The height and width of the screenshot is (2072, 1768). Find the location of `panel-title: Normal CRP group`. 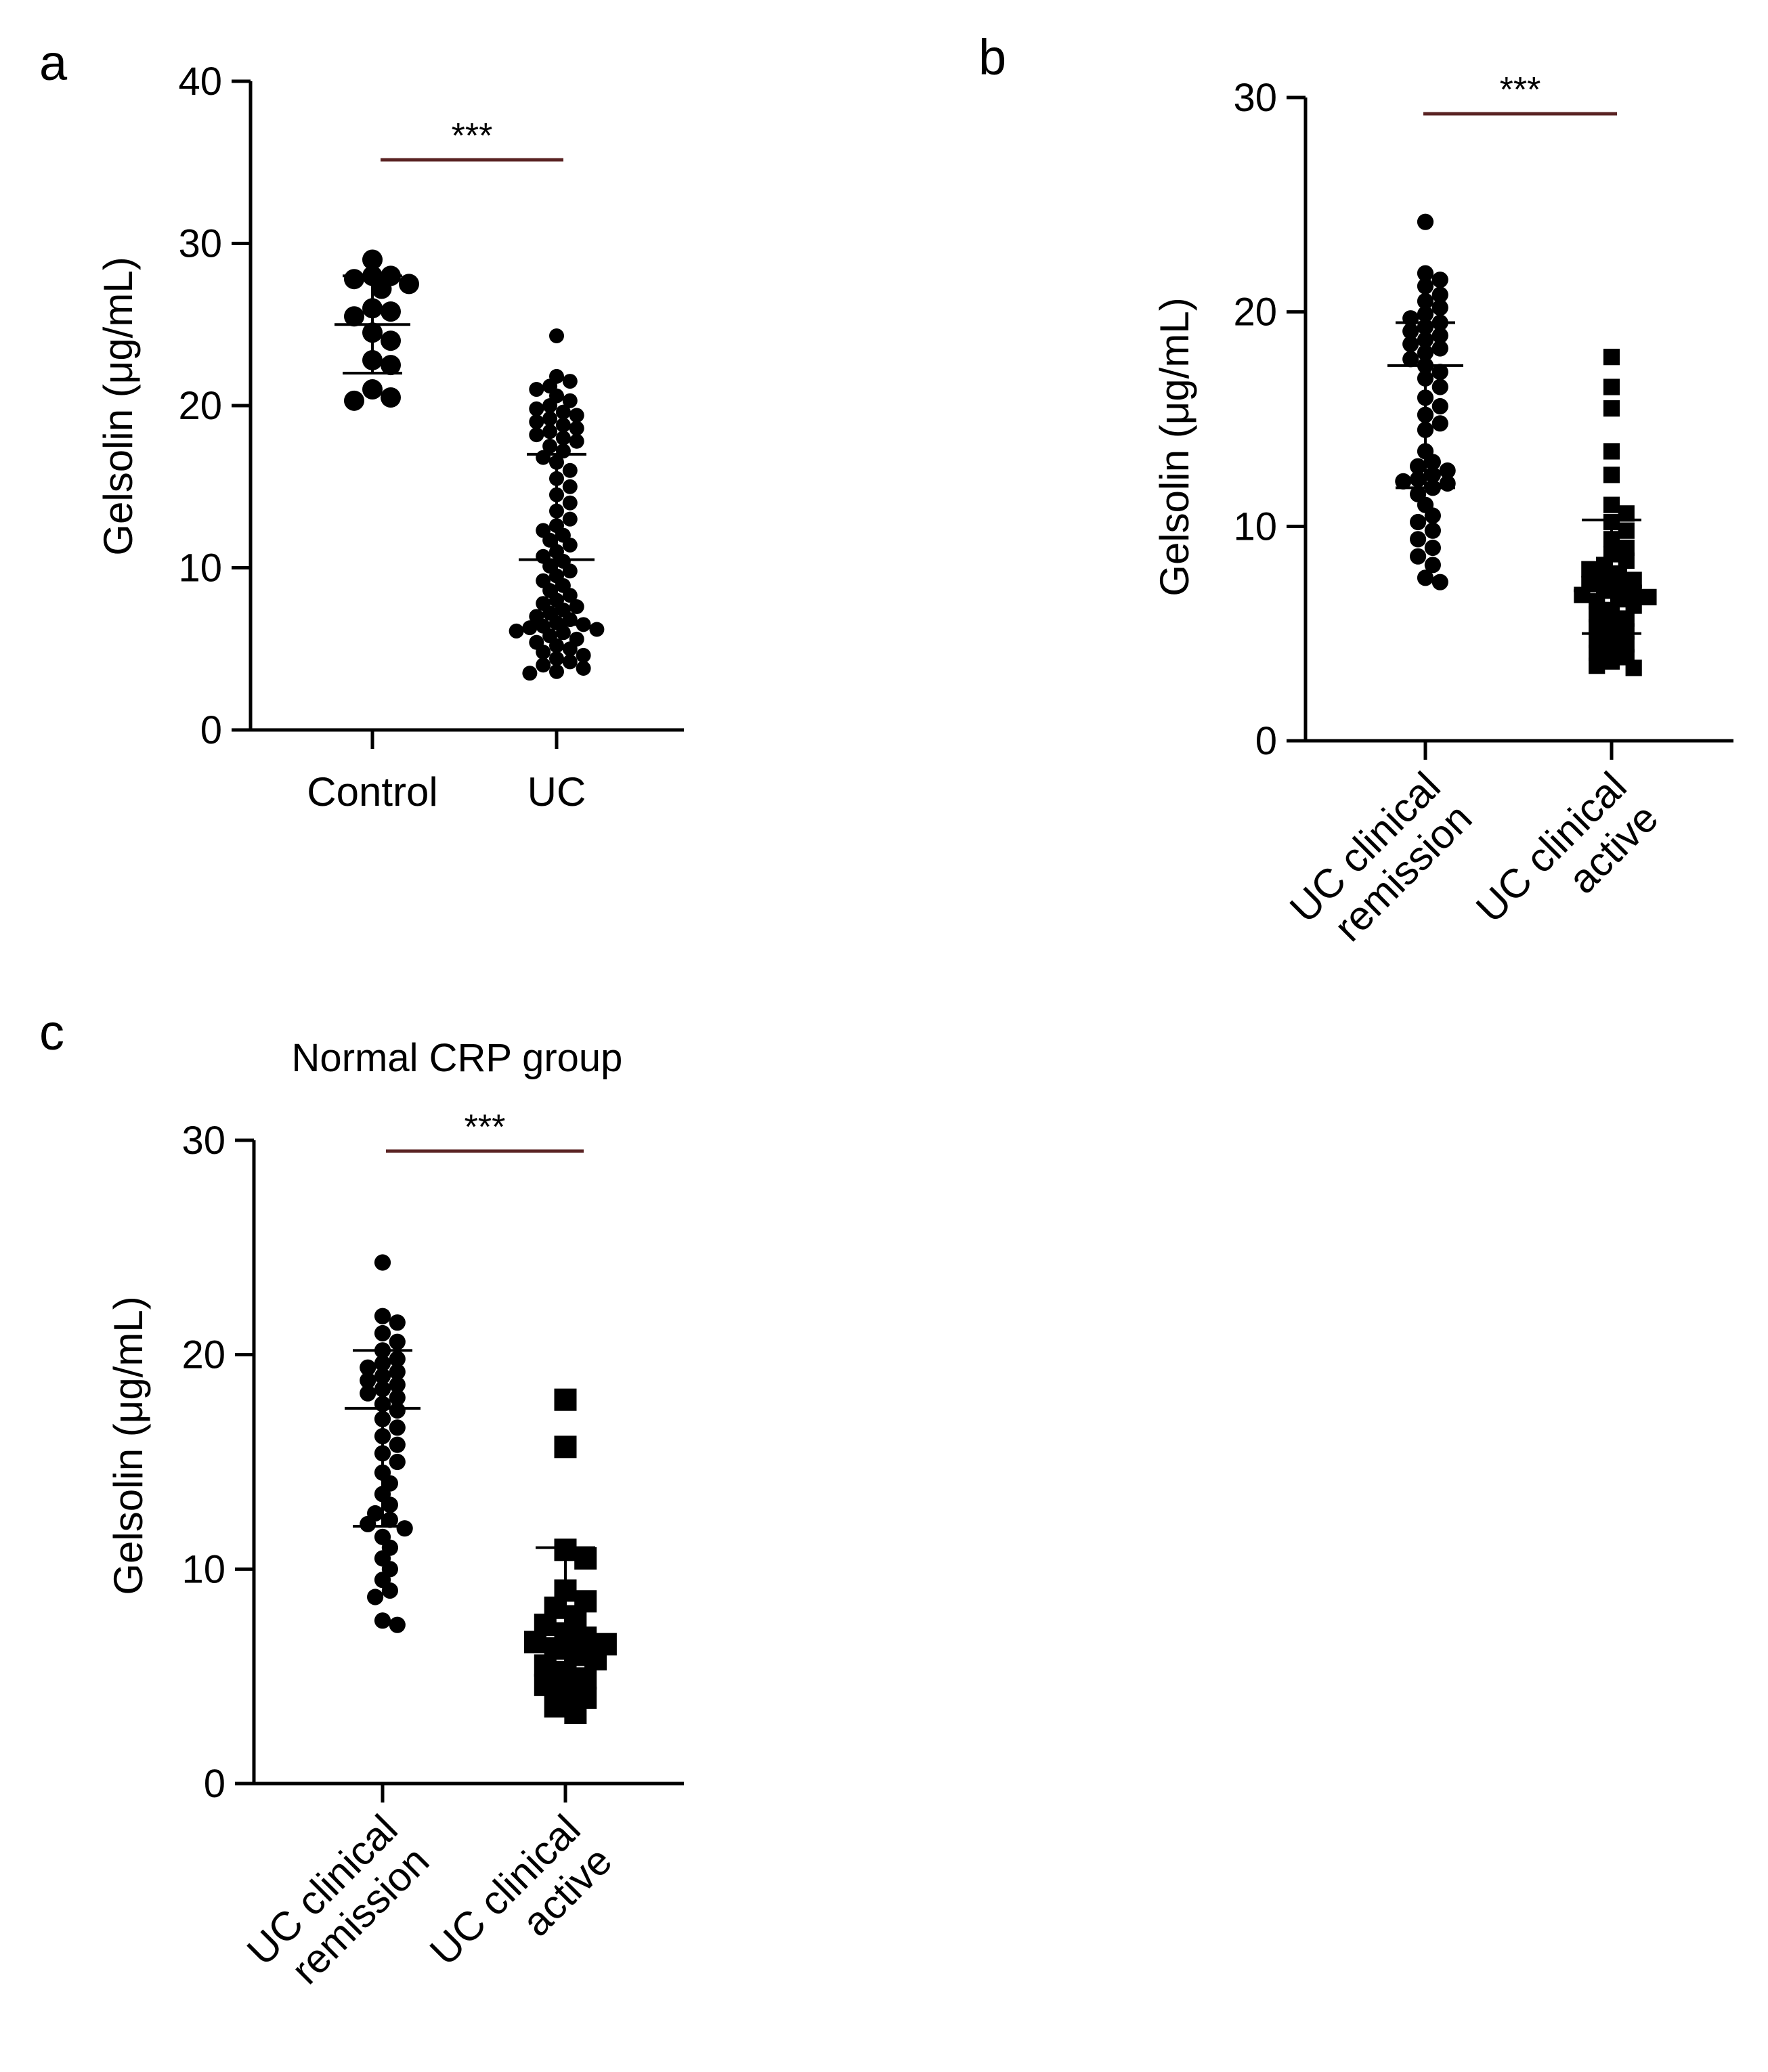

panel-title: Normal CRP group is located at coordinates (457, 1058).